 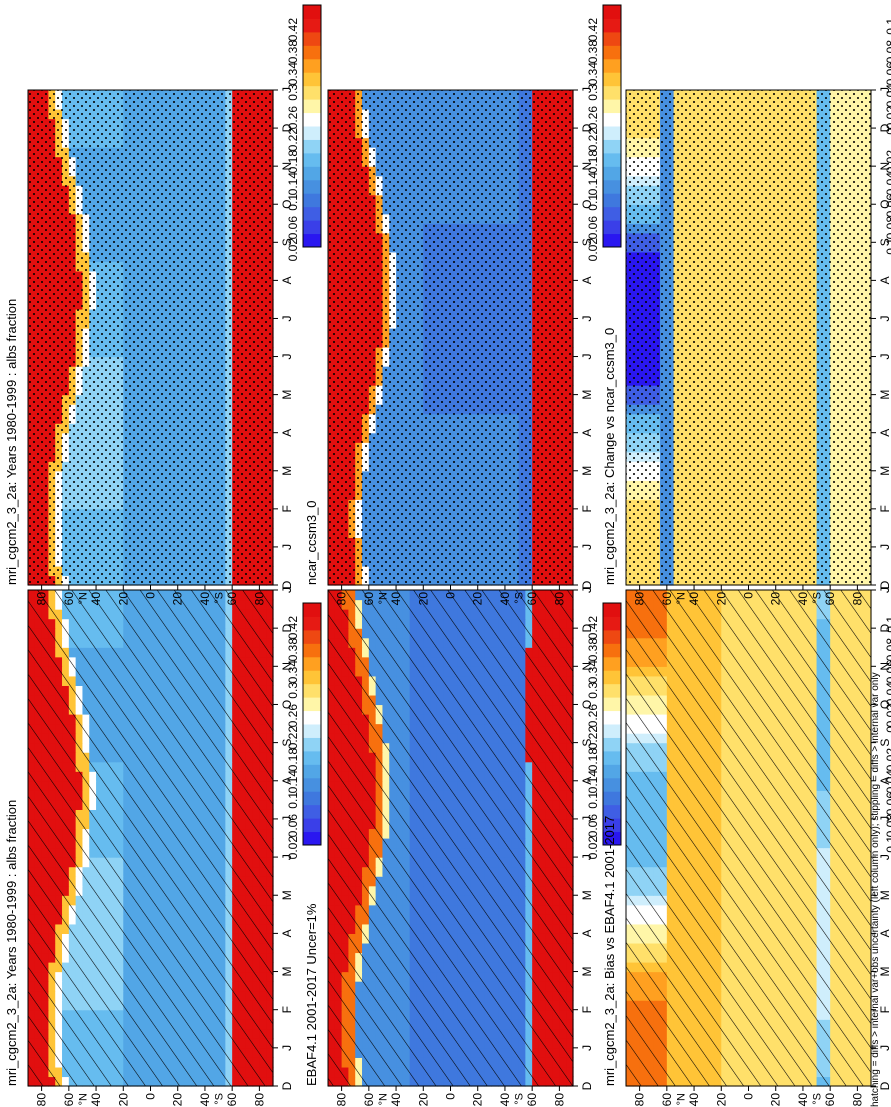 I want to click on colorbar-label: 0.1, so click(x=293, y=202).